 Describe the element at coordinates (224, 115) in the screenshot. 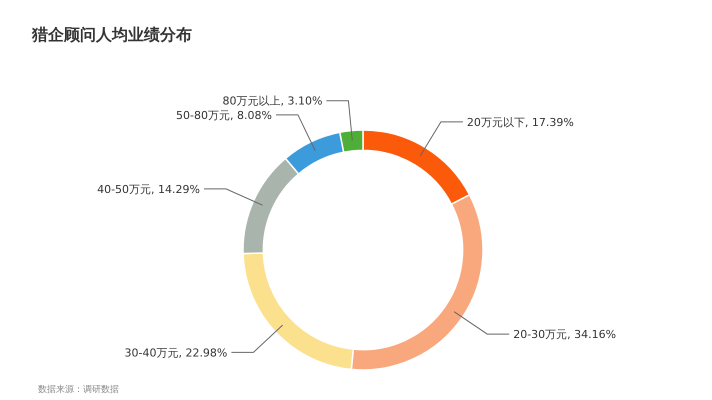

I see `slice-label: 50-80万元, 8.08%` at that location.